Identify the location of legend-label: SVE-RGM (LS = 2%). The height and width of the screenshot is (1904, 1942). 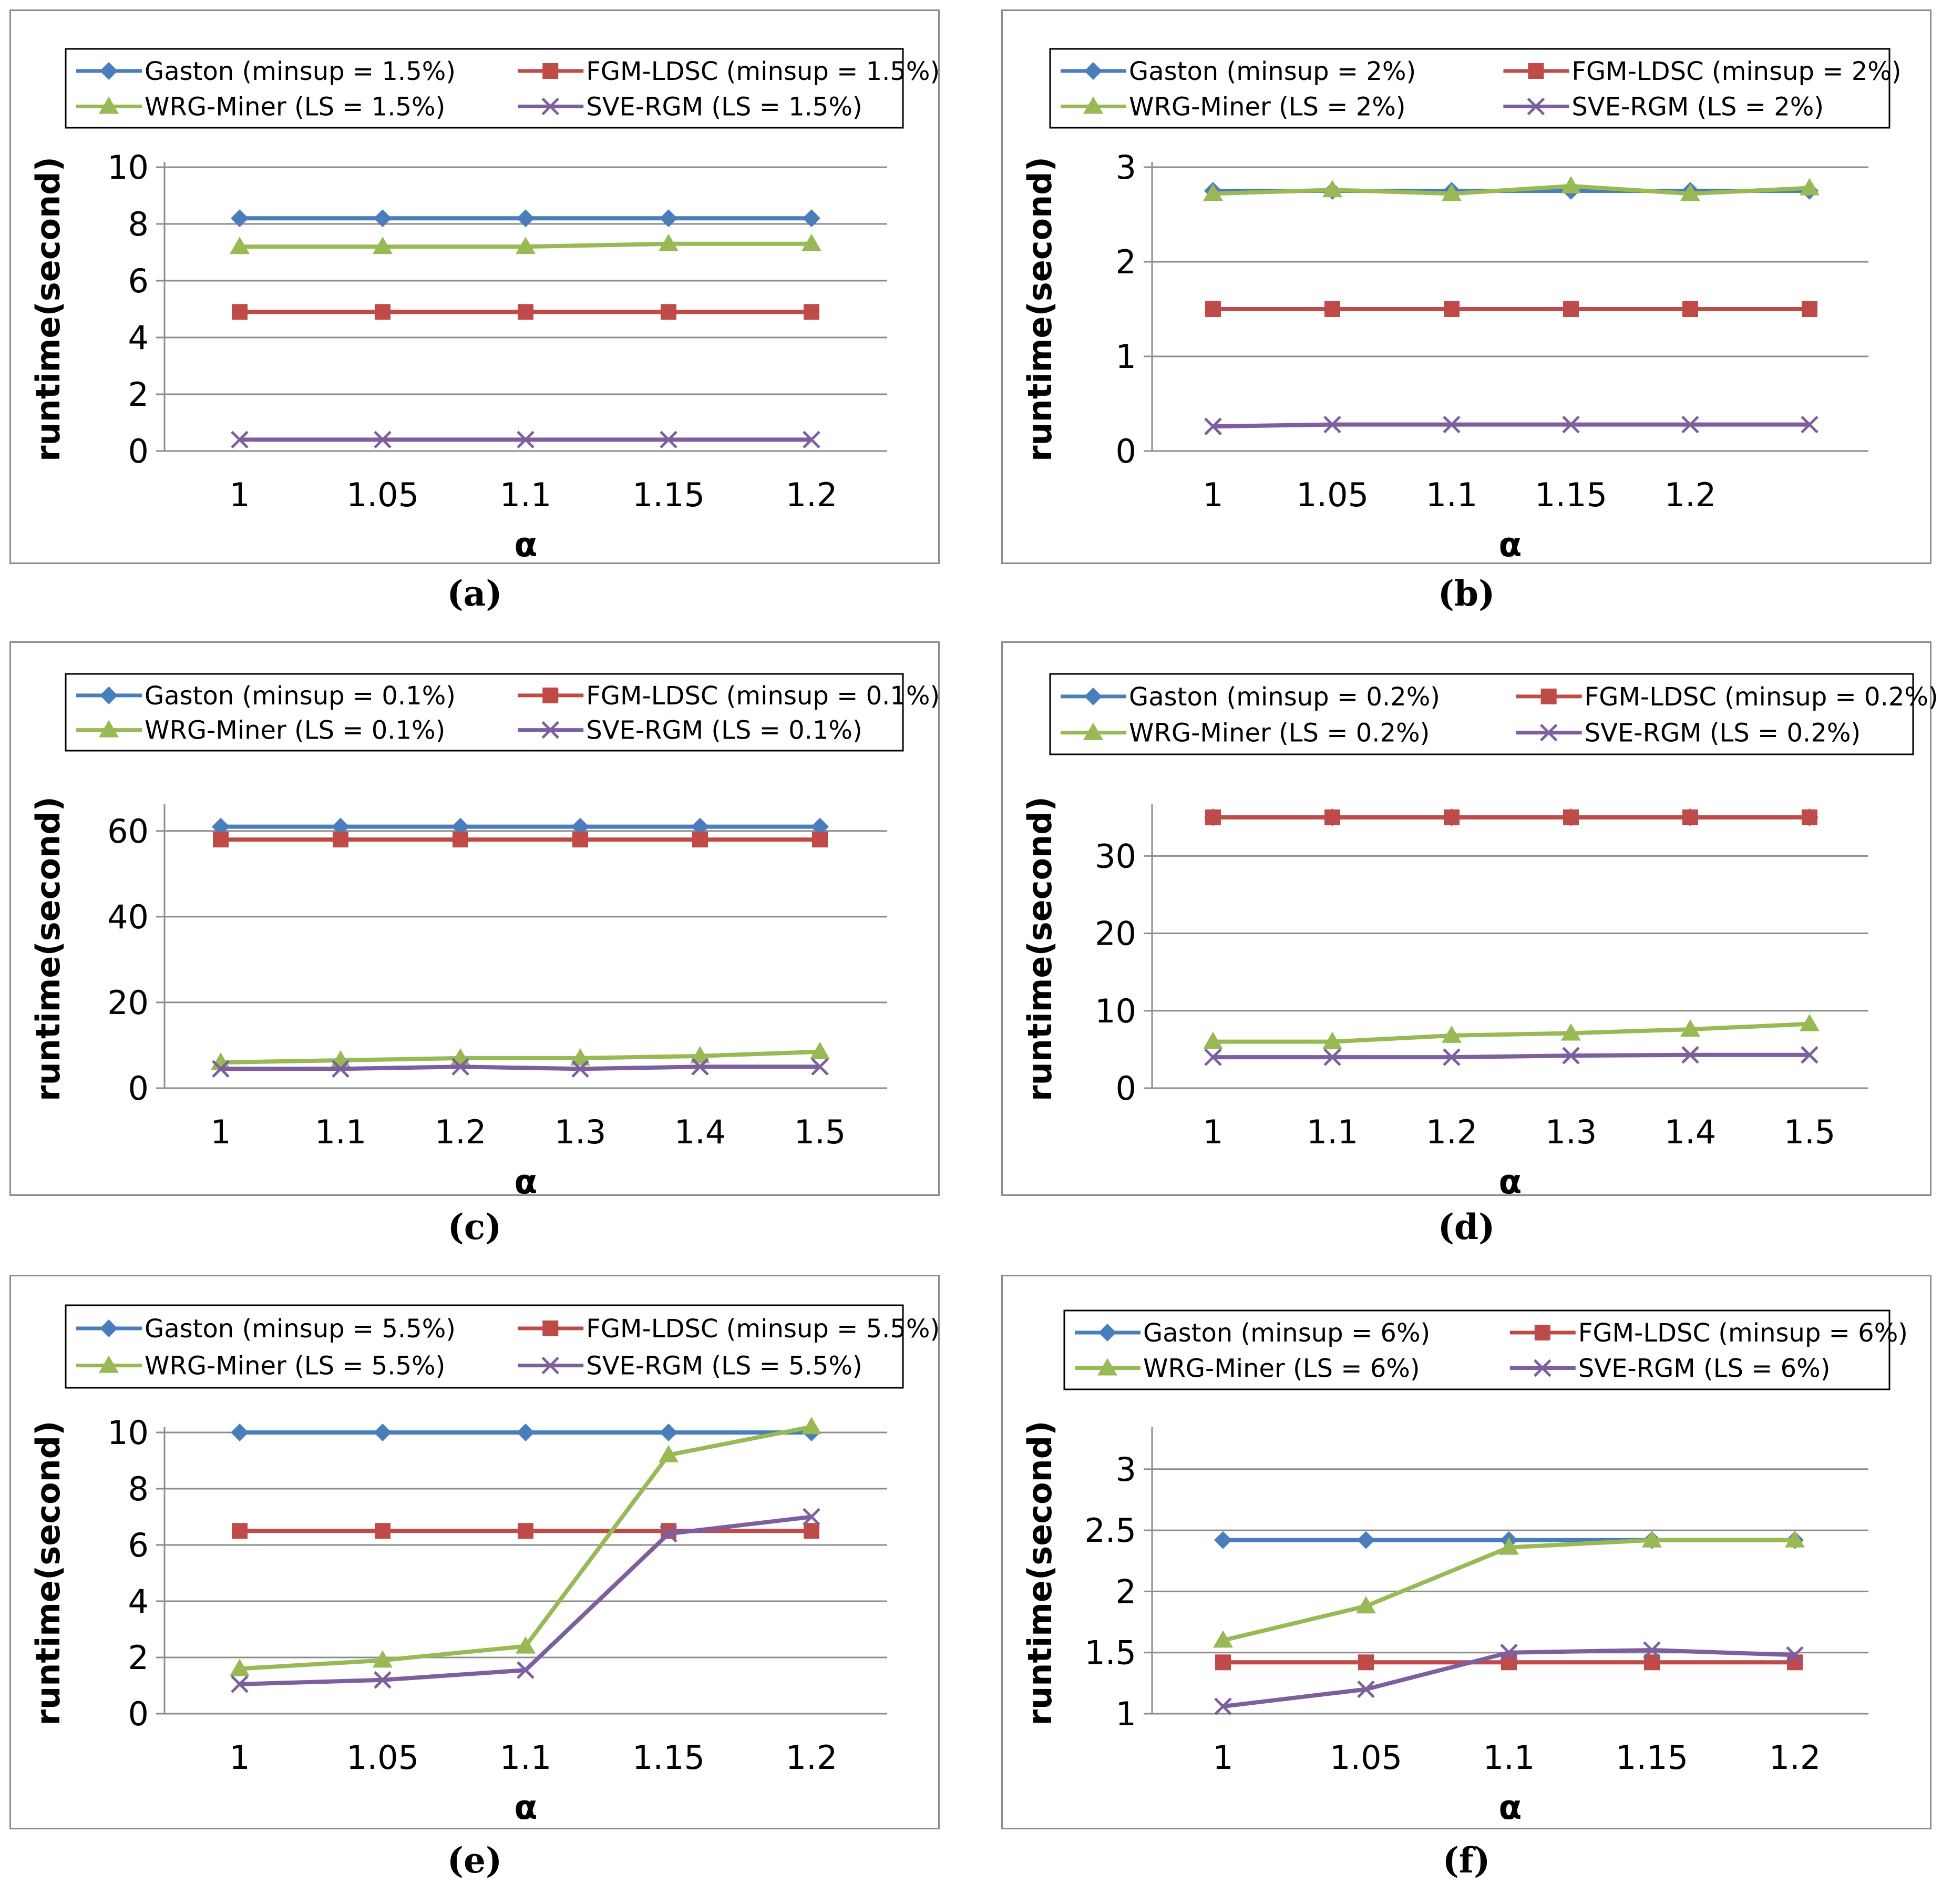
(1698, 107).